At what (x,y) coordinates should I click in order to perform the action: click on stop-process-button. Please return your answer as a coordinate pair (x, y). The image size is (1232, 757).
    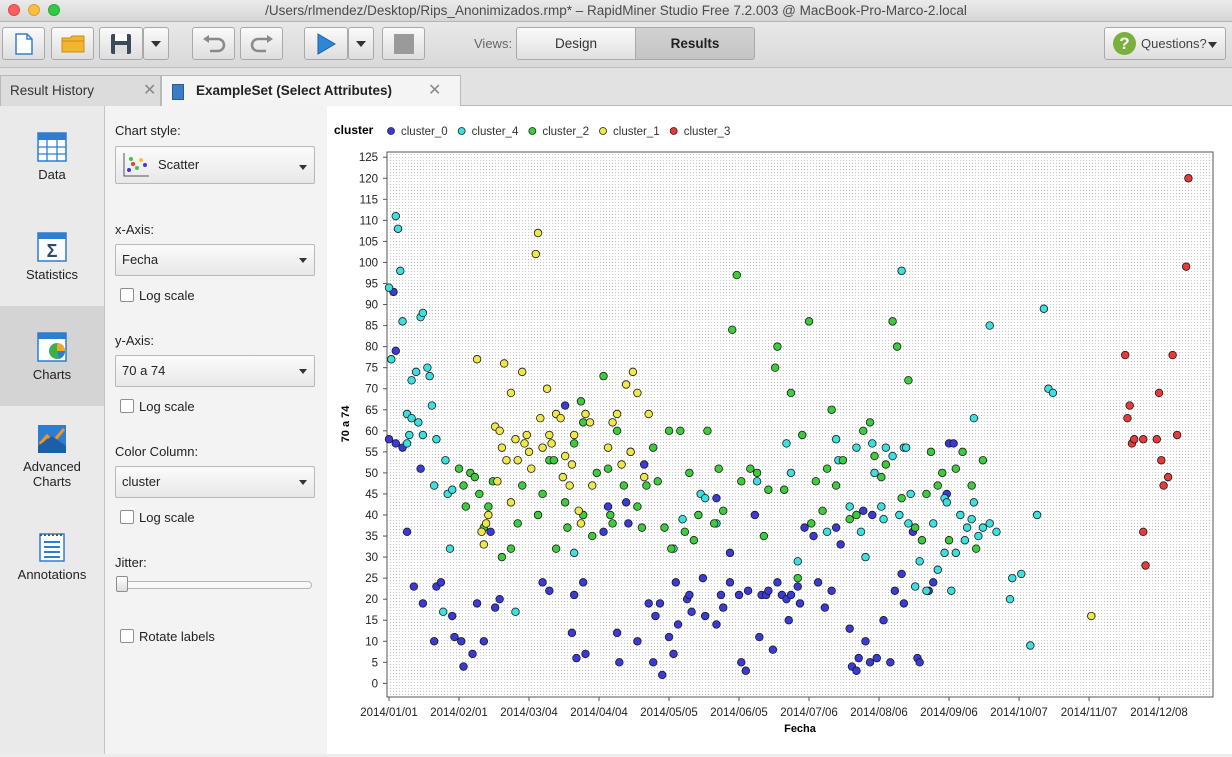
    Looking at the image, I should click on (403, 43).